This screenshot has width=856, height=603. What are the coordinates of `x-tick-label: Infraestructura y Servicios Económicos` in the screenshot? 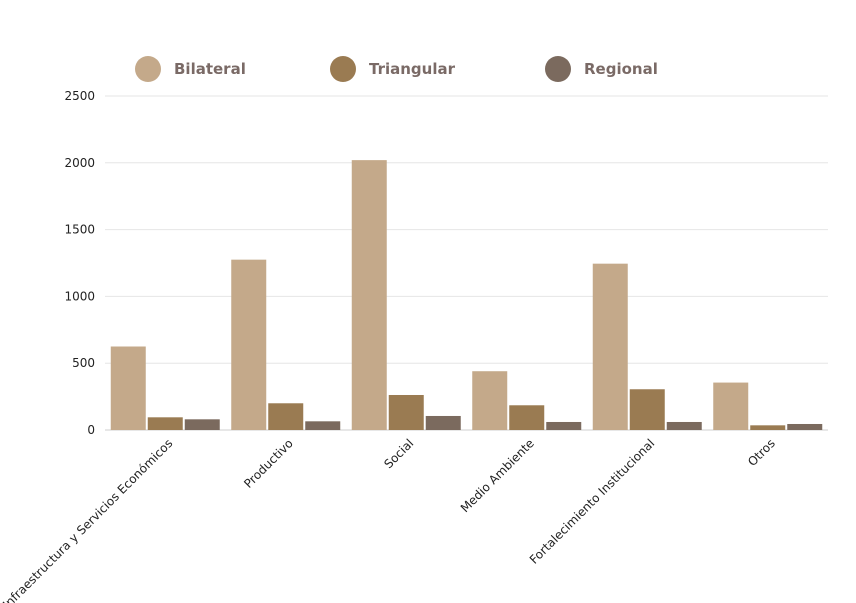 It's located at (87, 519).